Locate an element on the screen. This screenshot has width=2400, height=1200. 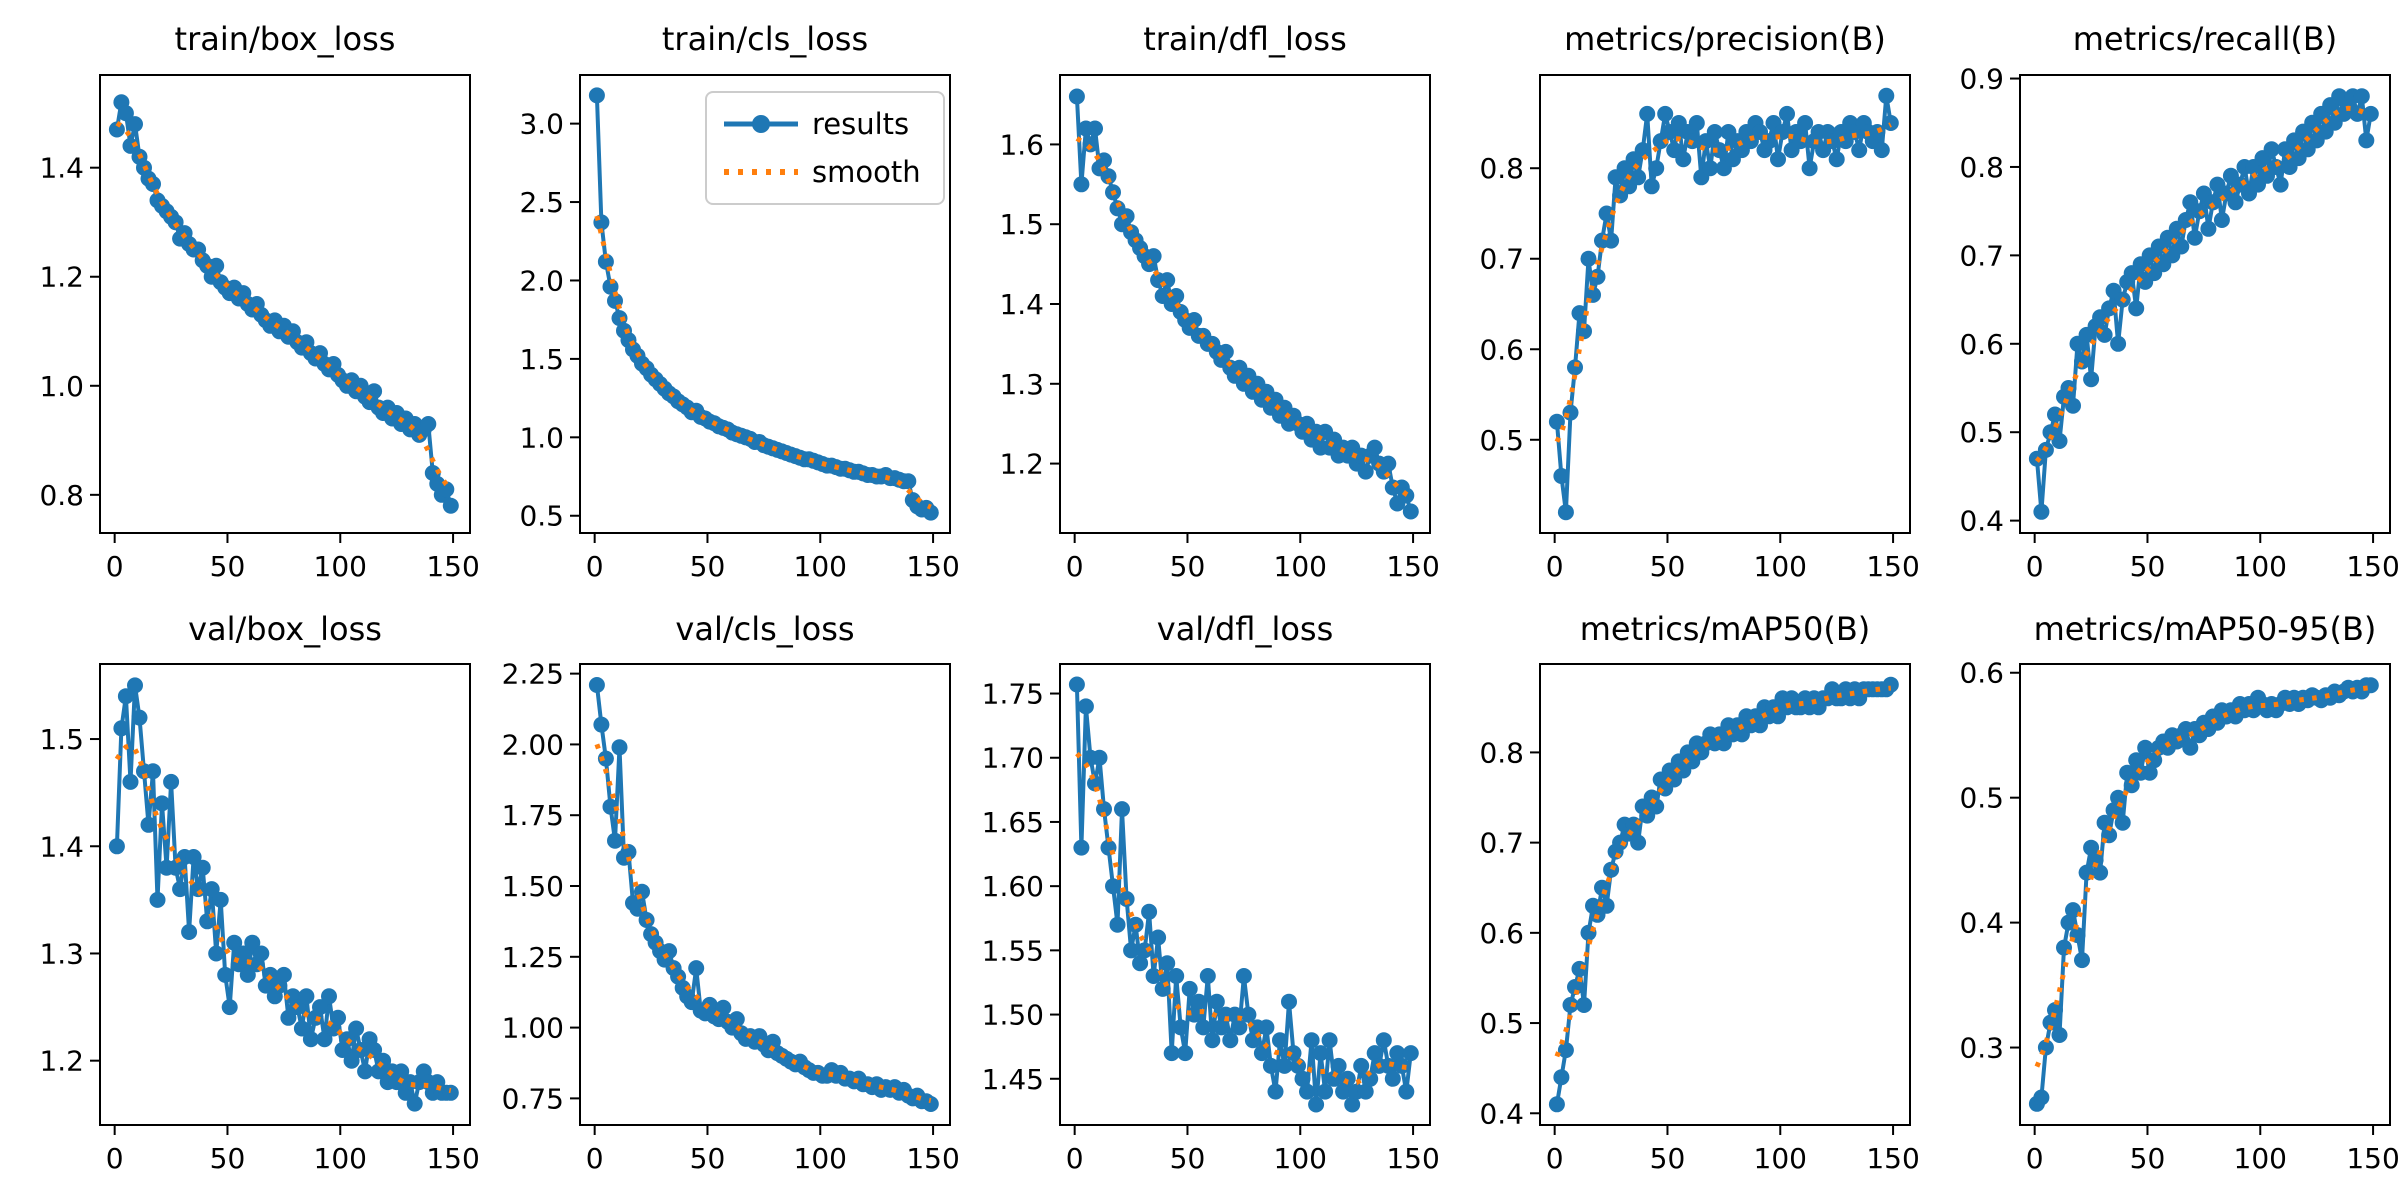
y-tick-label: 0.9 is located at coordinates (1981, 79).